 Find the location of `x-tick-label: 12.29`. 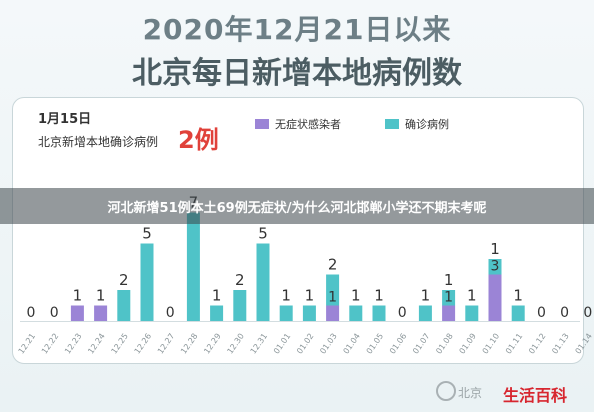

x-tick-label: 12.29 is located at coordinates (212, 344).